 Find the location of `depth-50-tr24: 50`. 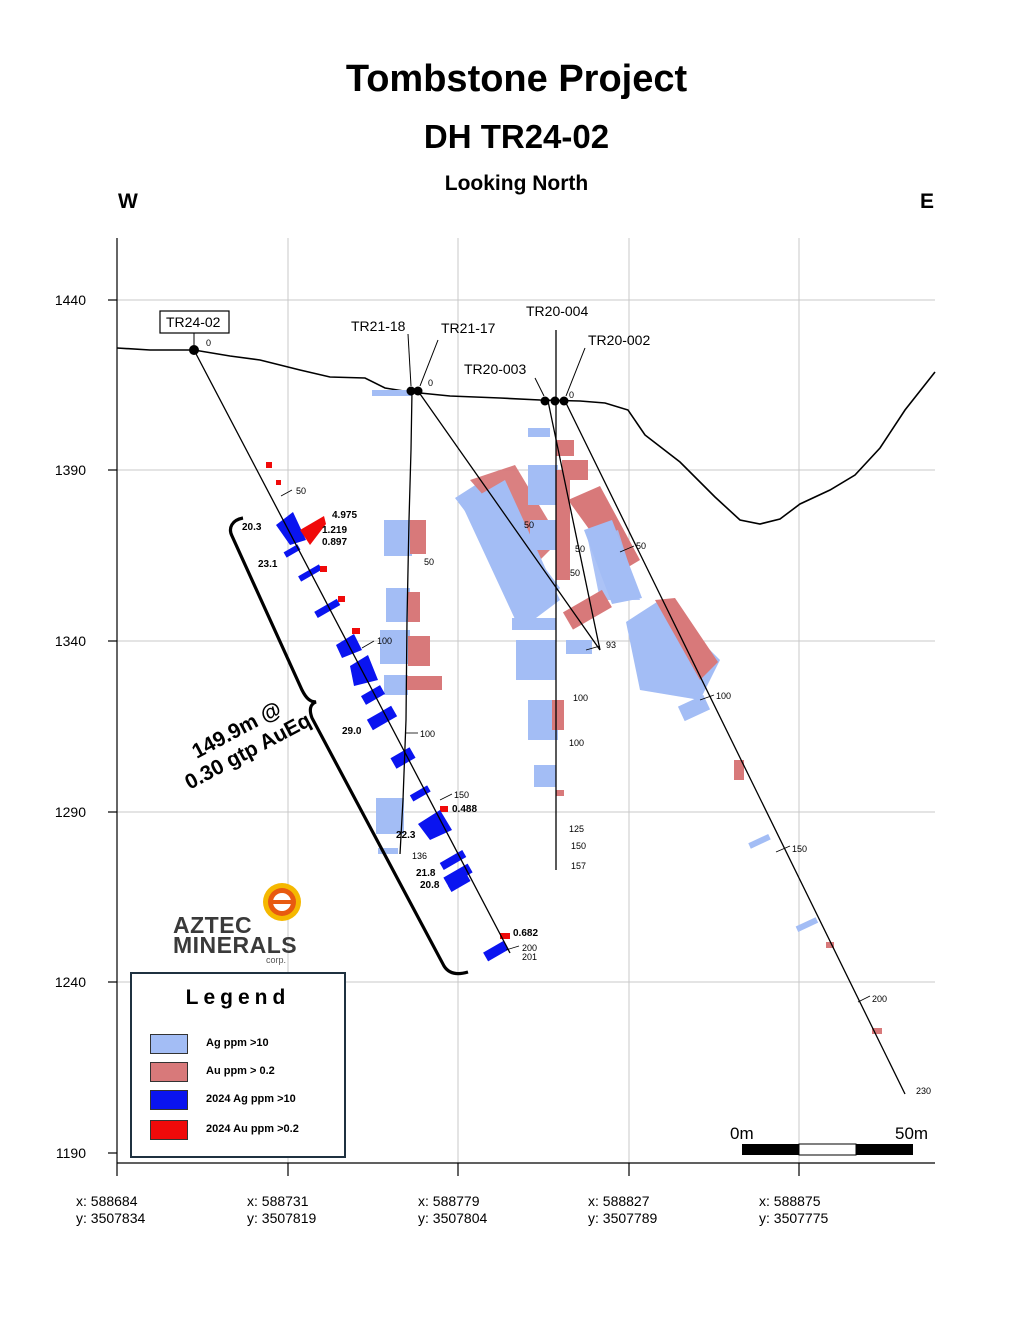

depth-50-tr24: 50 is located at coordinates (301, 491).